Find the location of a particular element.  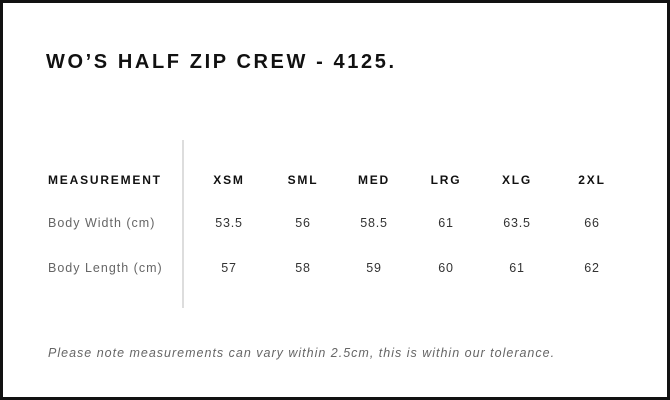

size-header-med: MED is located at coordinates (374, 180).